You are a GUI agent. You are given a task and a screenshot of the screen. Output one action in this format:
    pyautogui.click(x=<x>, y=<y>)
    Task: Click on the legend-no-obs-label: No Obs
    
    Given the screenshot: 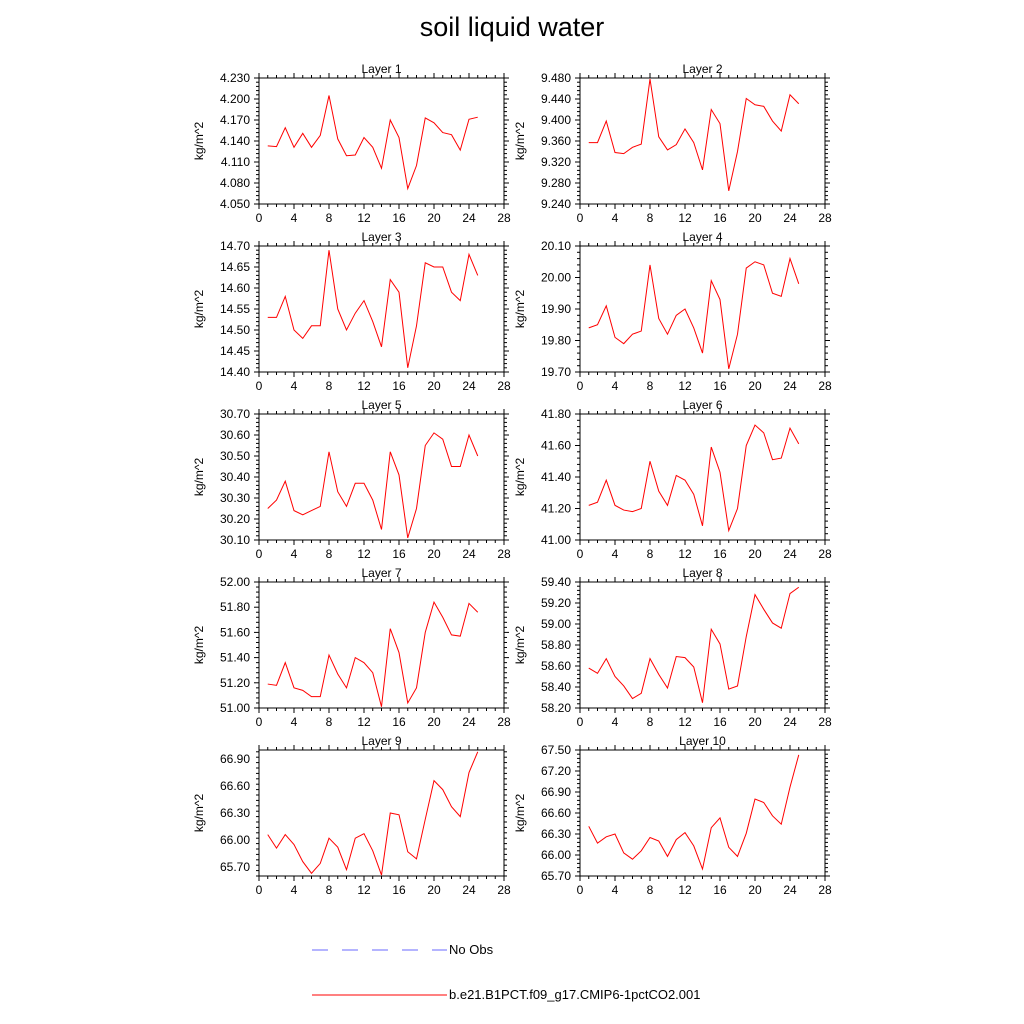 What is the action you would take?
    pyautogui.click(x=471, y=949)
    